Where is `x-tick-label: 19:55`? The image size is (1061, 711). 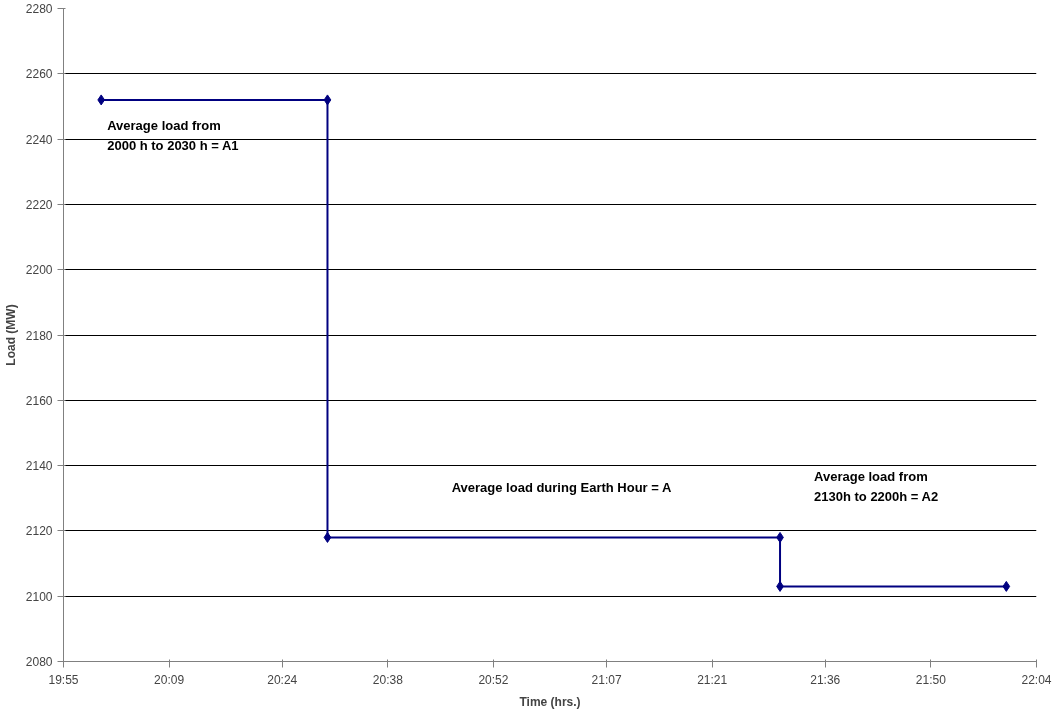 x-tick-label: 19:55 is located at coordinates (63, 679).